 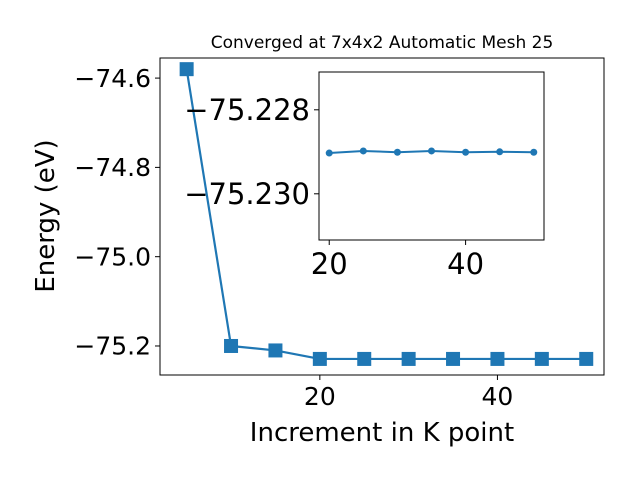 What do you see at coordinates (46, 215) in the screenshot?
I see `main-y-axis-label: Energy (eV)` at bounding box center [46, 215].